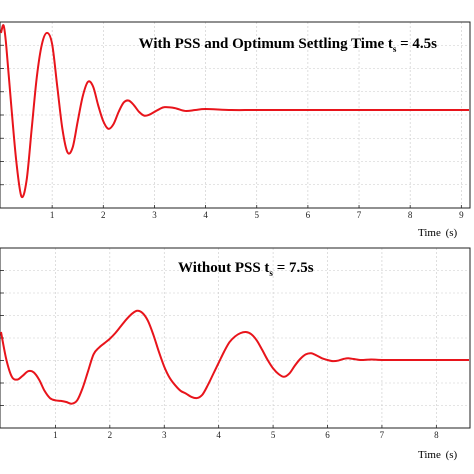 Image resolution: width=474 pixels, height=474 pixels. Describe the element at coordinates (382, 435) in the screenshot. I see `bottom-x-tick-label: 7` at that location.